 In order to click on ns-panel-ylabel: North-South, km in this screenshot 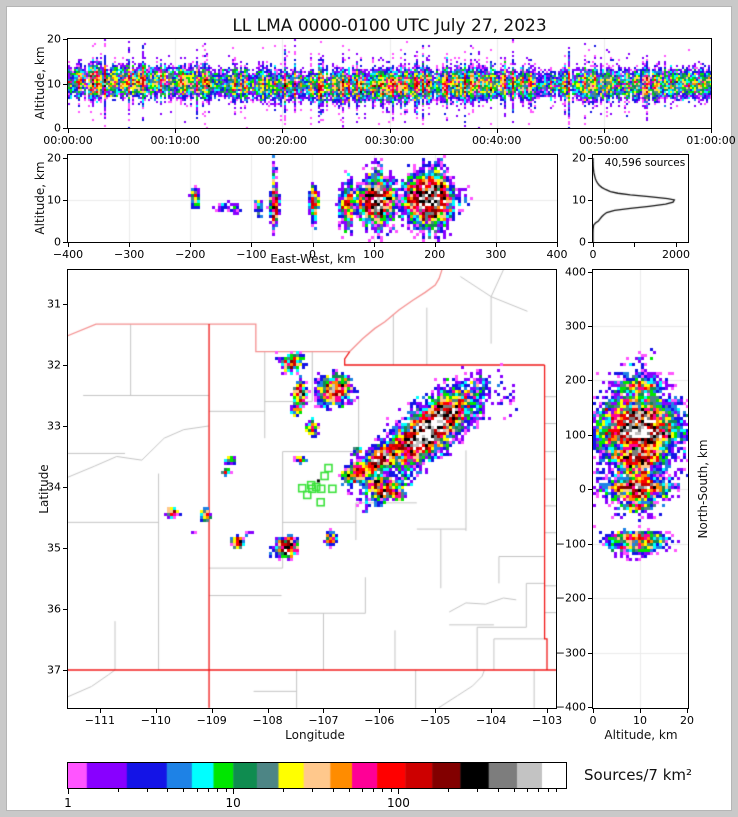, I will do `click(703, 489)`.